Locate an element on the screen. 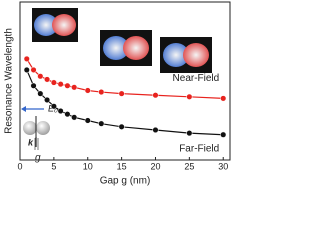 The image size is (320, 240). x-tick-label: 10 is located at coordinates (88, 166).